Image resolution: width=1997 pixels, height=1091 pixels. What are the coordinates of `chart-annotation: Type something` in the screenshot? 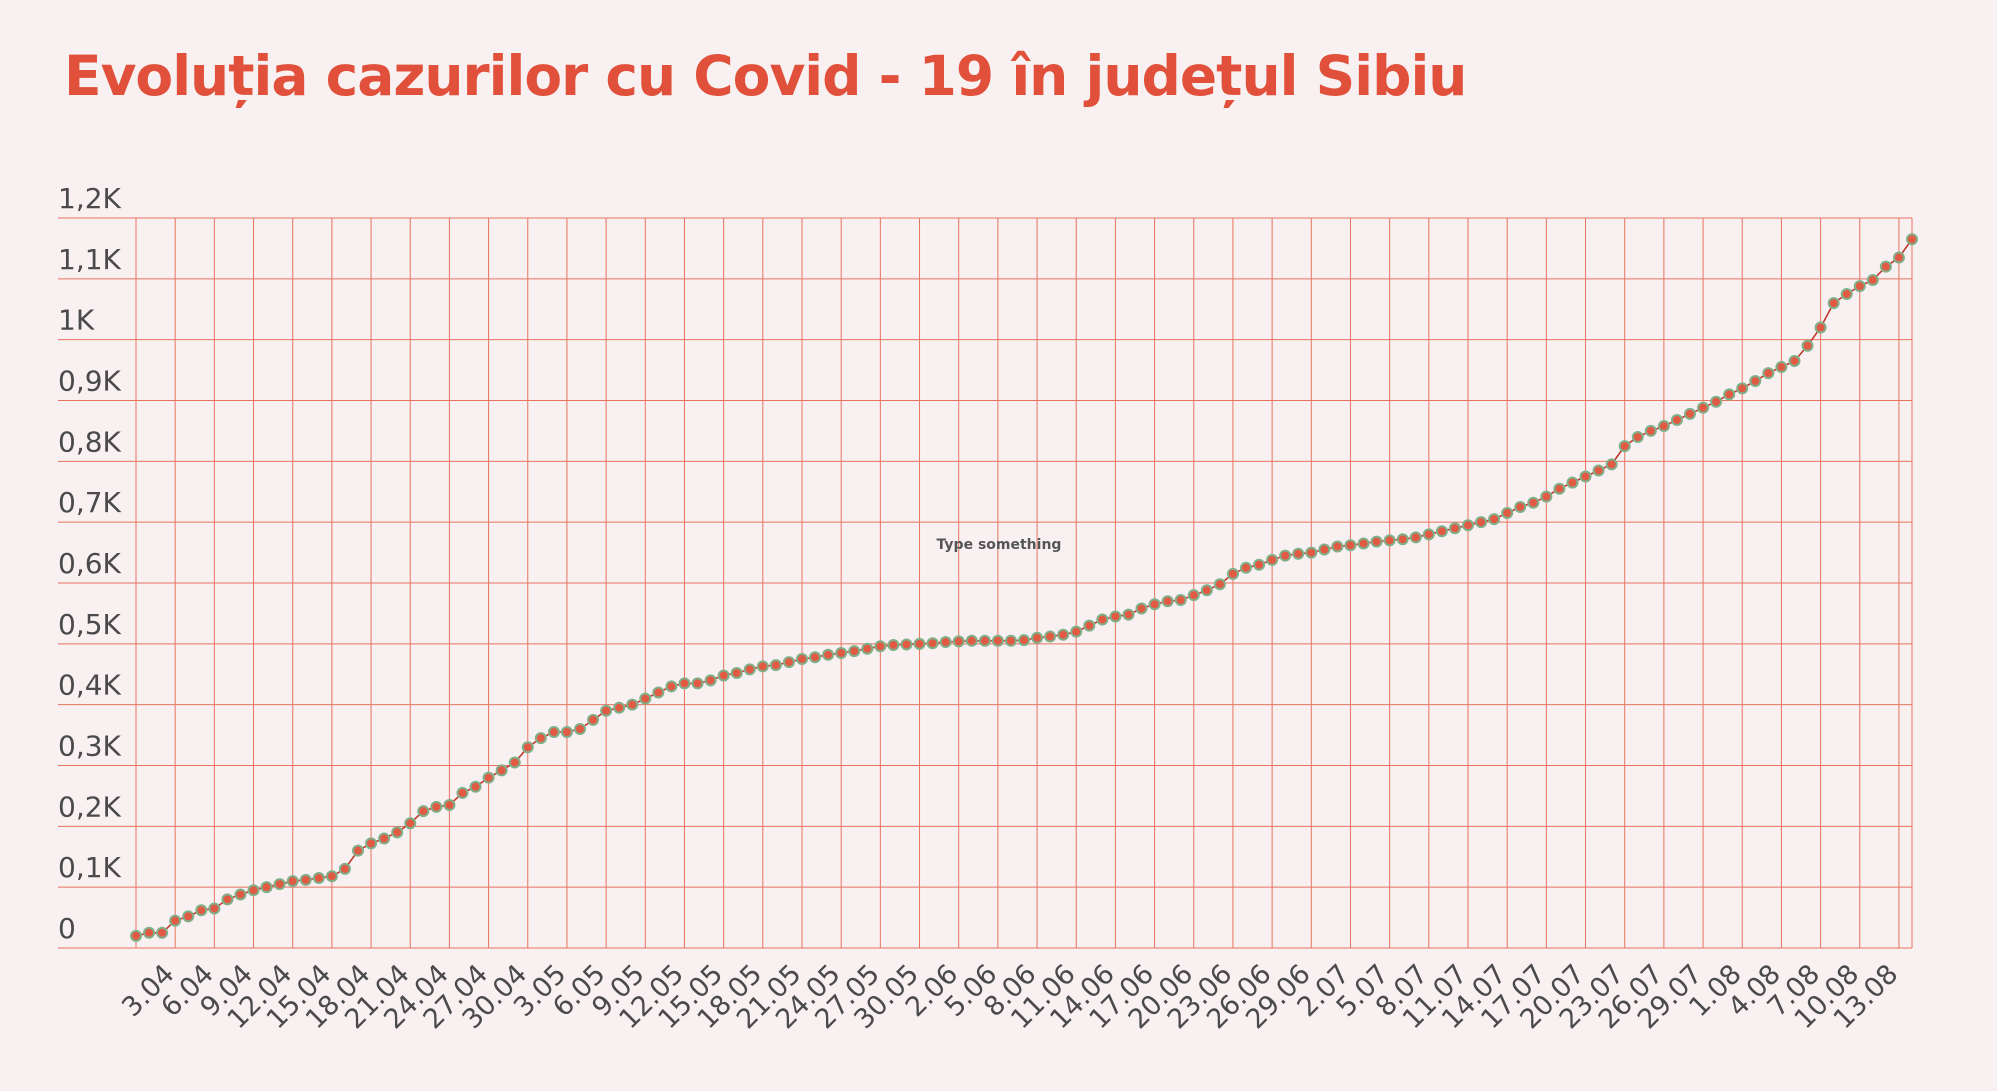 It's located at (999, 545).